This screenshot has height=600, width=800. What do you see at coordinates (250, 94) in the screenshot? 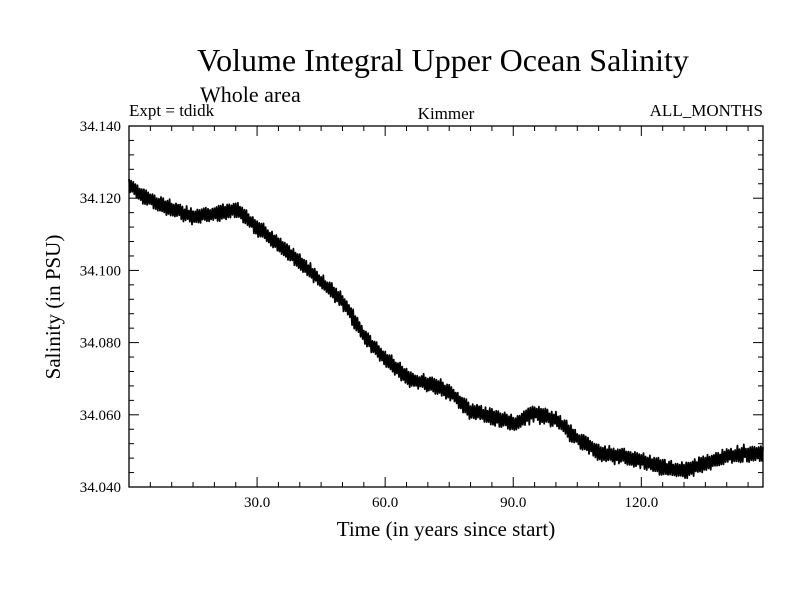
I see `chart-subtitle: Whole area` at bounding box center [250, 94].